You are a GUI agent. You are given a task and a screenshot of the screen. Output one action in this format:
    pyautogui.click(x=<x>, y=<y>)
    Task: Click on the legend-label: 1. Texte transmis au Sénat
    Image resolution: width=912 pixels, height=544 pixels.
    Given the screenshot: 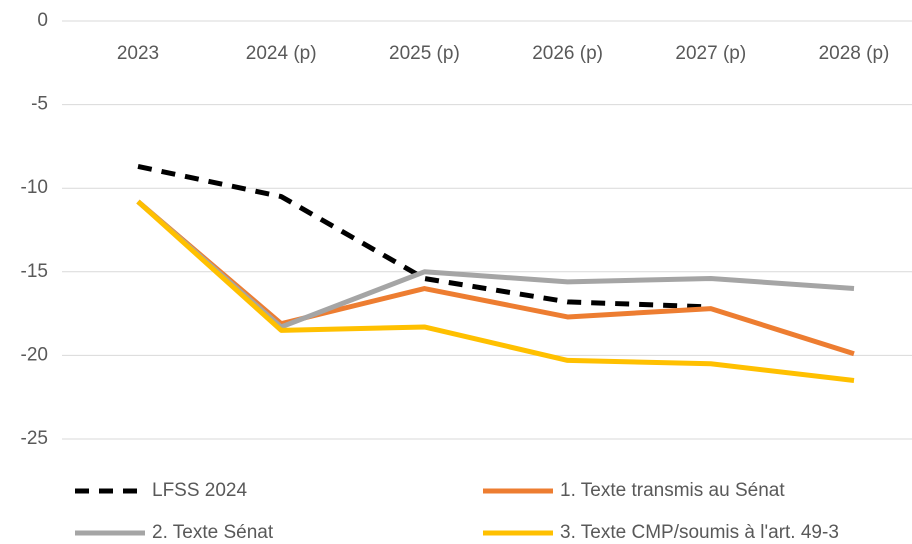 What is the action you would take?
    pyautogui.click(x=672, y=490)
    